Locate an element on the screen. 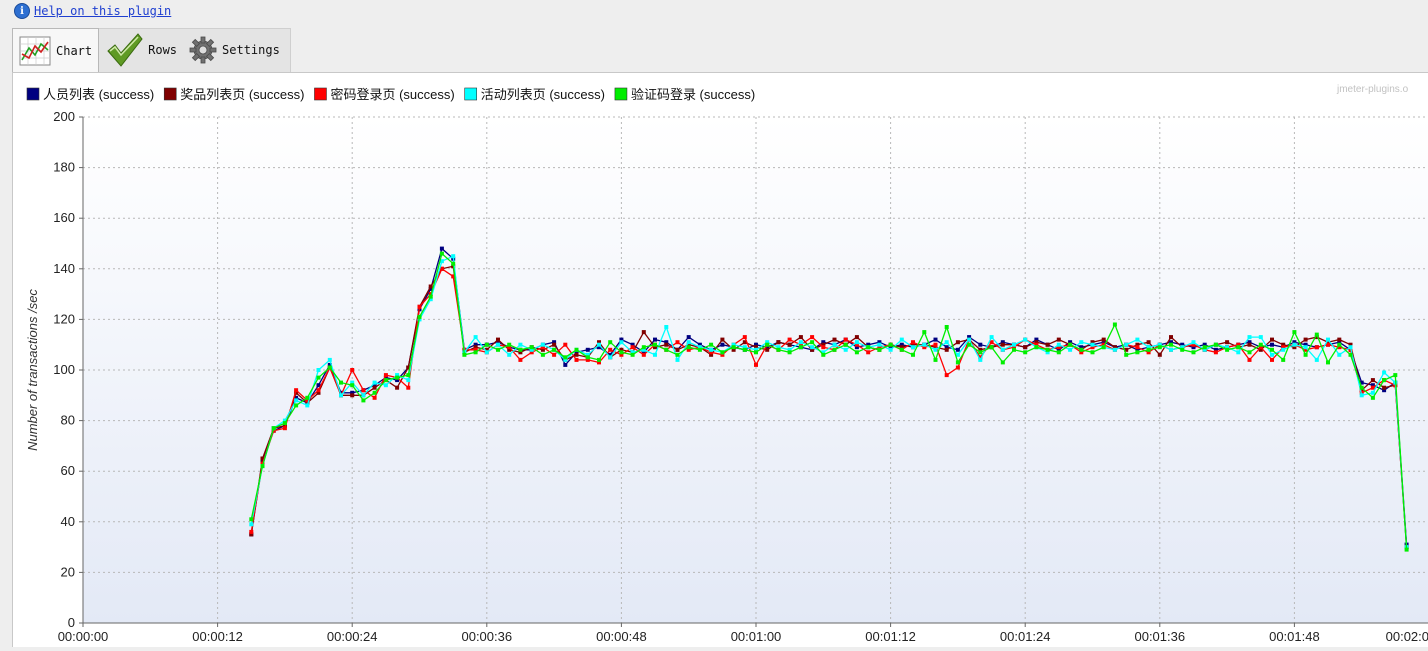 The height and width of the screenshot is (651, 1428). gear-icon is located at coordinates (203, 50).